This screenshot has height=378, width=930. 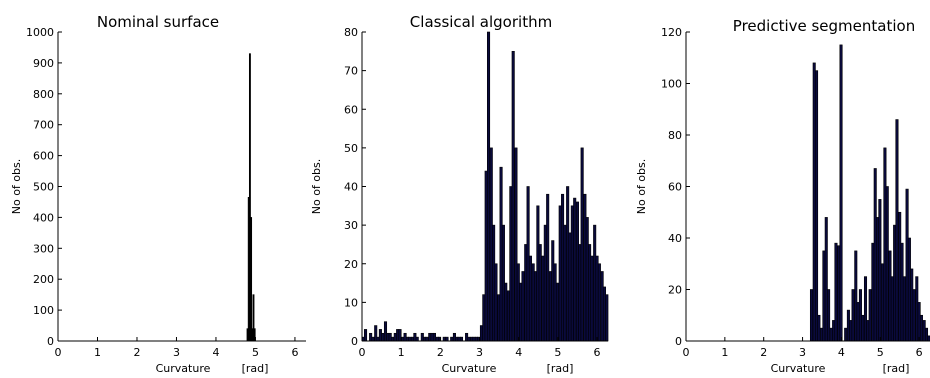 I want to click on y-tick-label: 500, so click(x=43, y=187).